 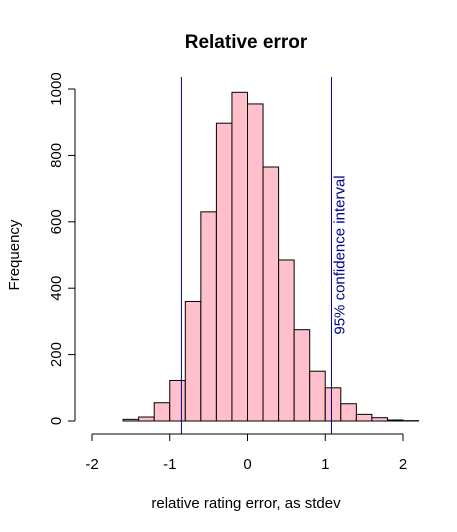 I want to click on x-tick-label: 1, so click(x=325, y=464).